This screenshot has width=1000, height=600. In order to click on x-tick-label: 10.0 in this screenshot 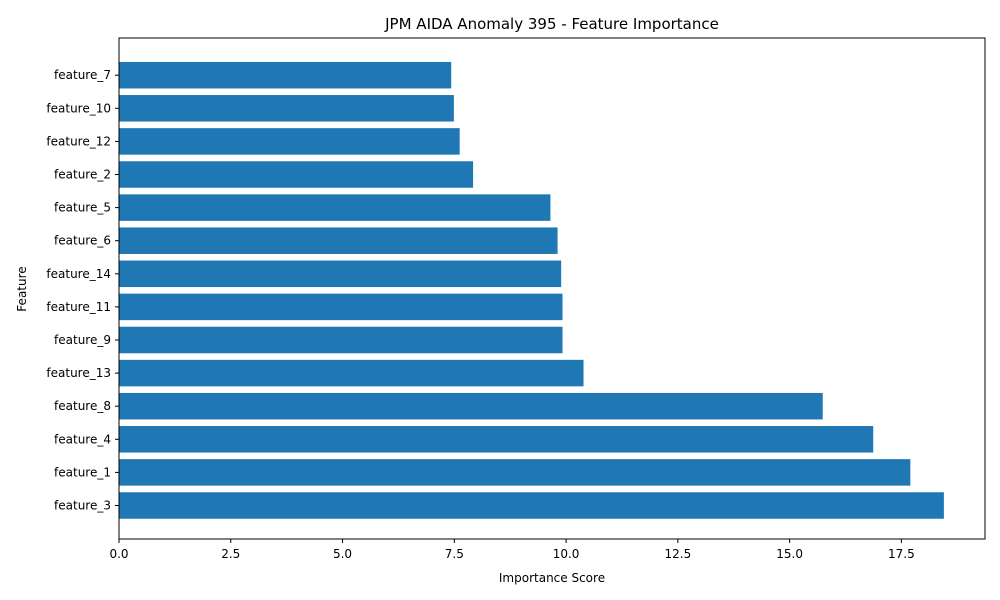, I will do `click(566, 554)`.